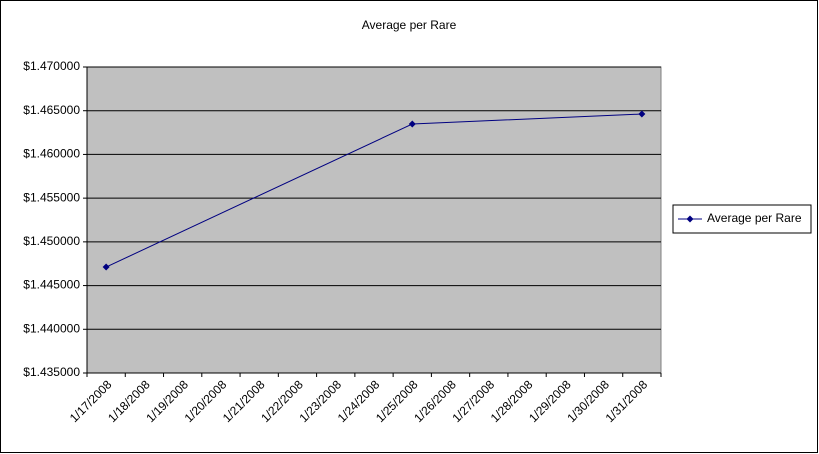  I want to click on y-tick-label: $1.435000, so click(51, 372).